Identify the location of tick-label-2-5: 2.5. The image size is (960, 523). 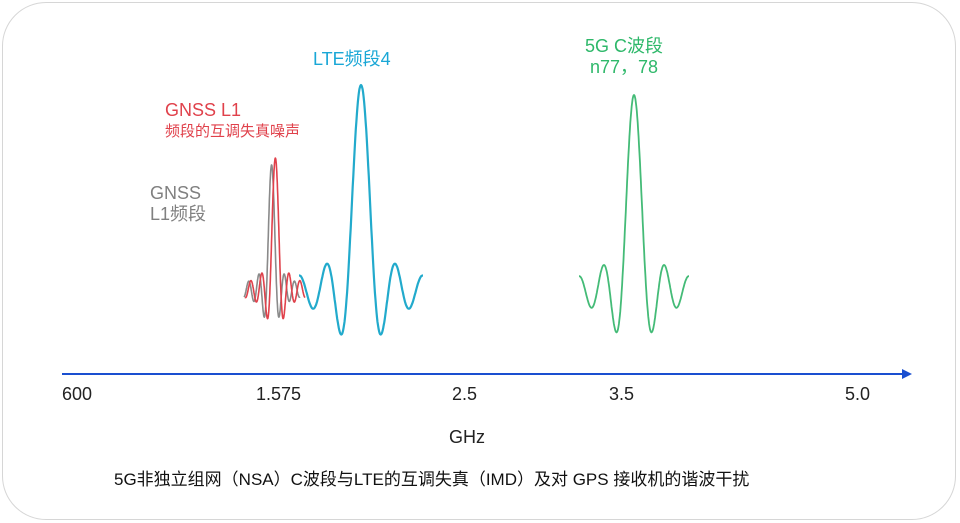
(465, 394).